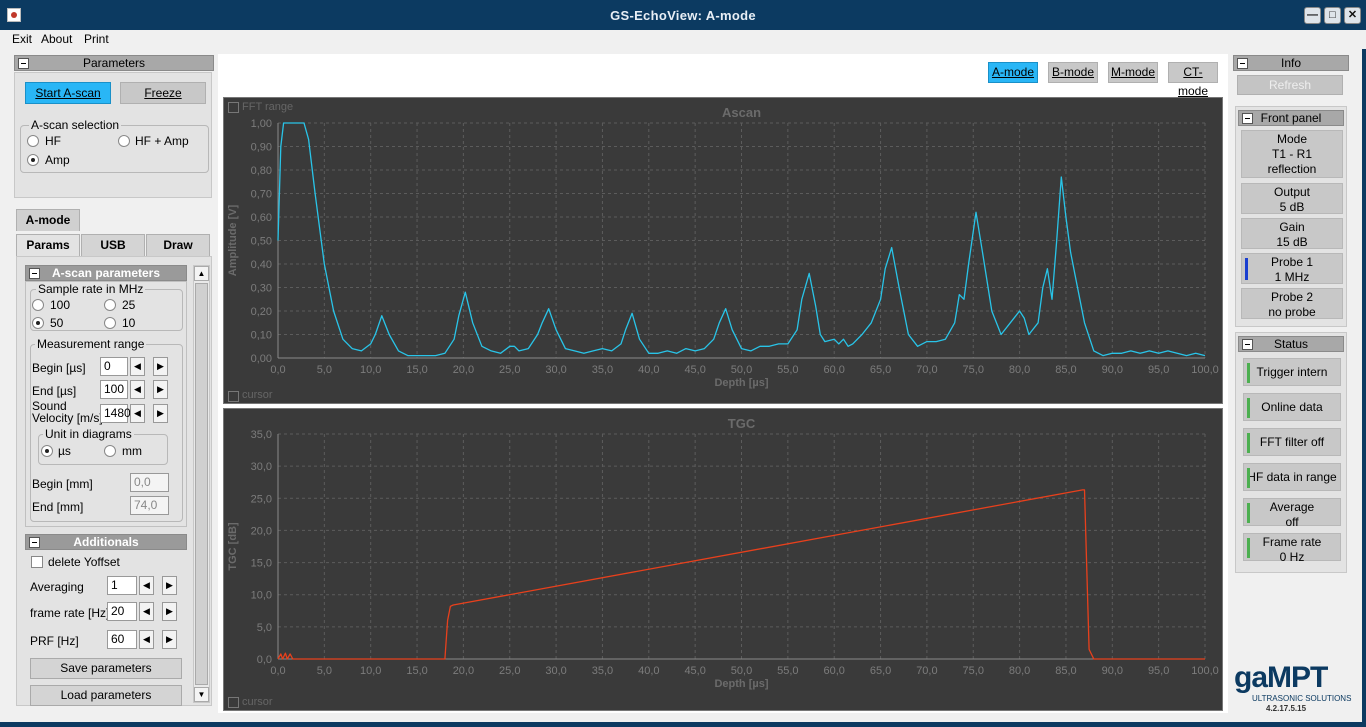  What do you see at coordinates (124, 141) in the screenshot?
I see `radio-hf-amp` at bounding box center [124, 141].